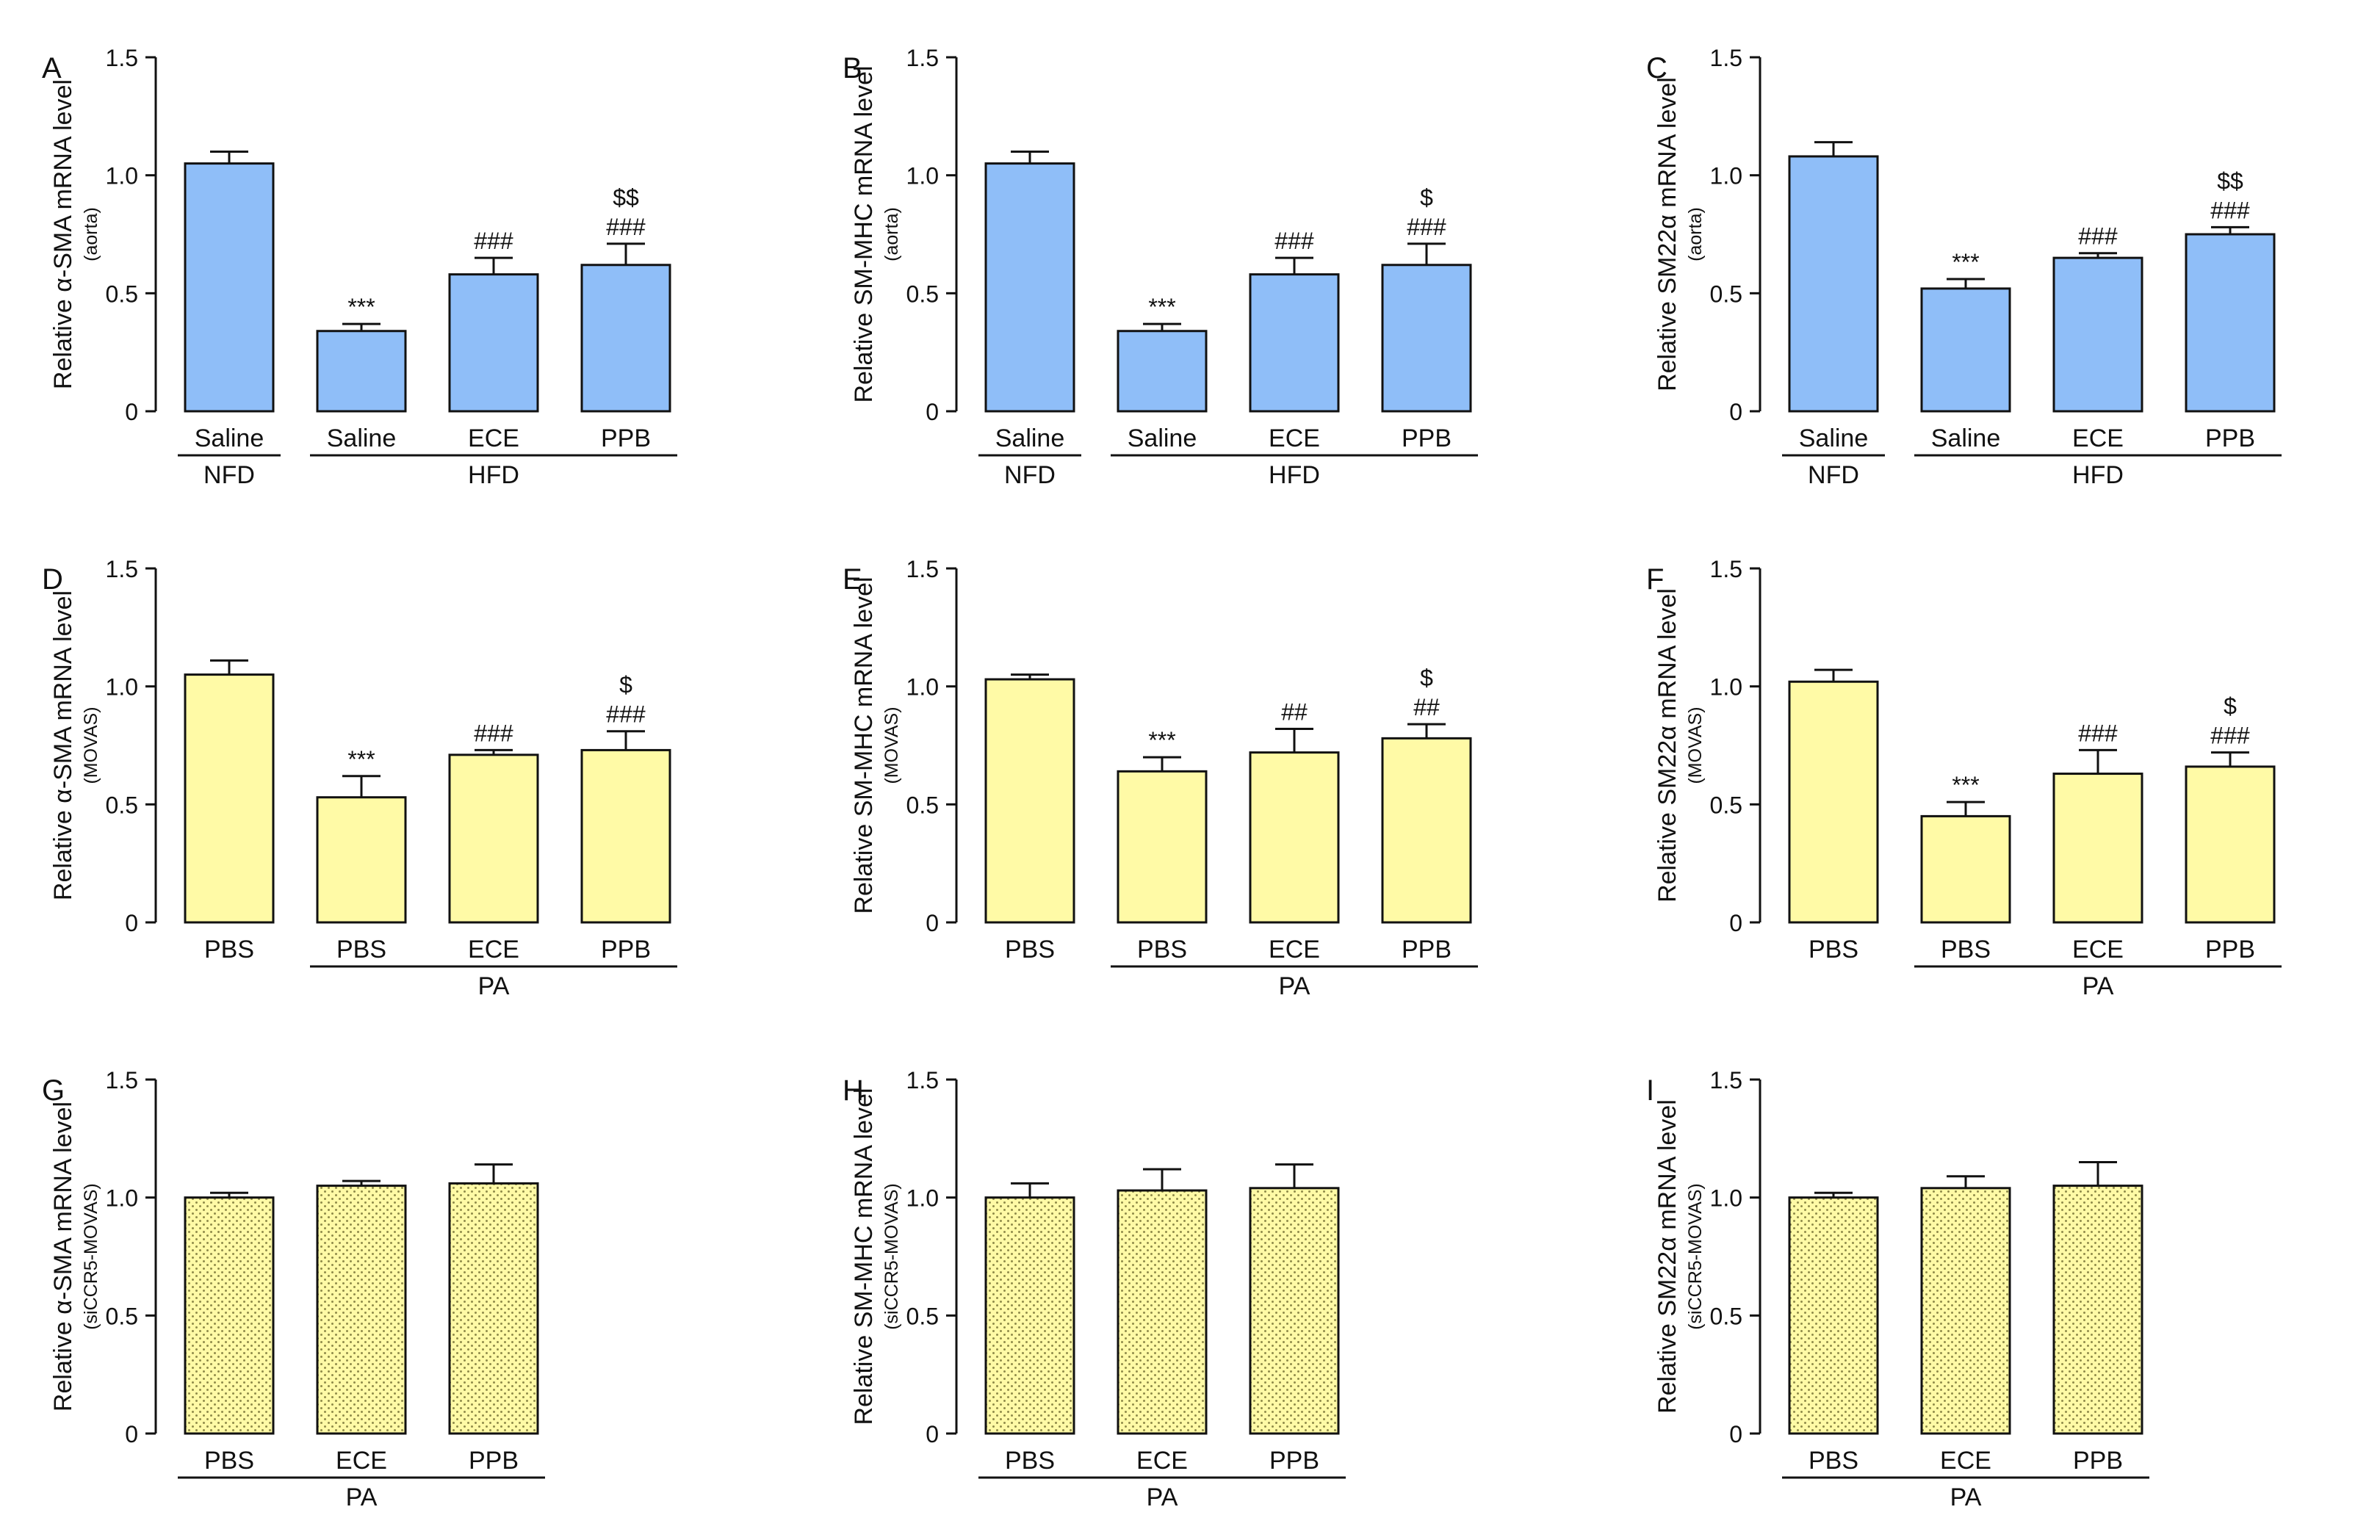 Image resolution: width=2380 pixels, height=1540 pixels. What do you see at coordinates (932, 1434) in the screenshot?
I see `y-tick-label-h: 0` at bounding box center [932, 1434].